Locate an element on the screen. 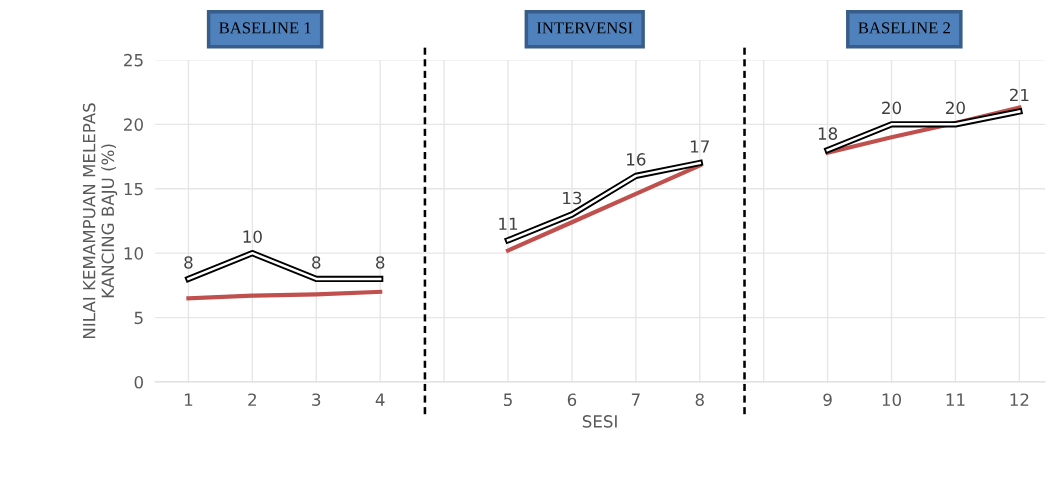  y-tick-label: 15 is located at coordinates (133, 189).